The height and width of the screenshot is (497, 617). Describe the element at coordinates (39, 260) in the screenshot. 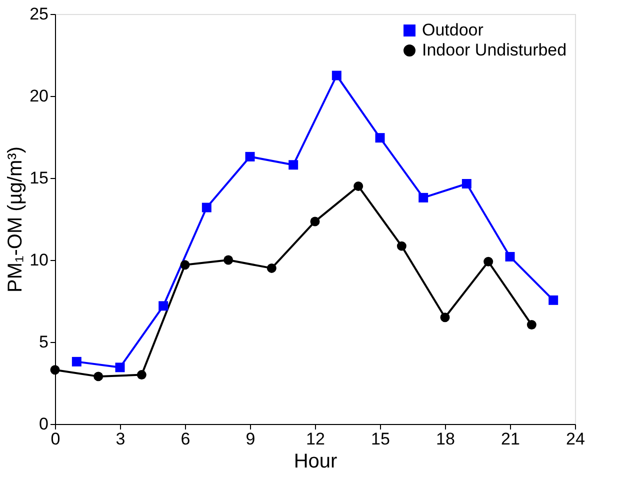

I see `y-tick-label: 10` at that location.